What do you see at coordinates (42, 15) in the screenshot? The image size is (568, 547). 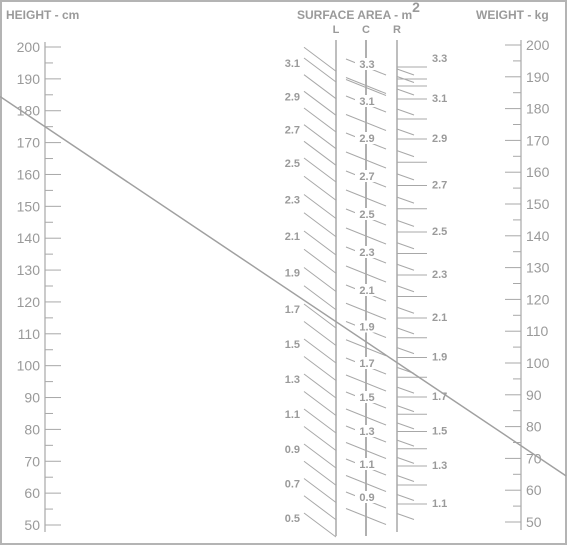 I see `height-header: HEIGHT - cm` at bounding box center [42, 15].